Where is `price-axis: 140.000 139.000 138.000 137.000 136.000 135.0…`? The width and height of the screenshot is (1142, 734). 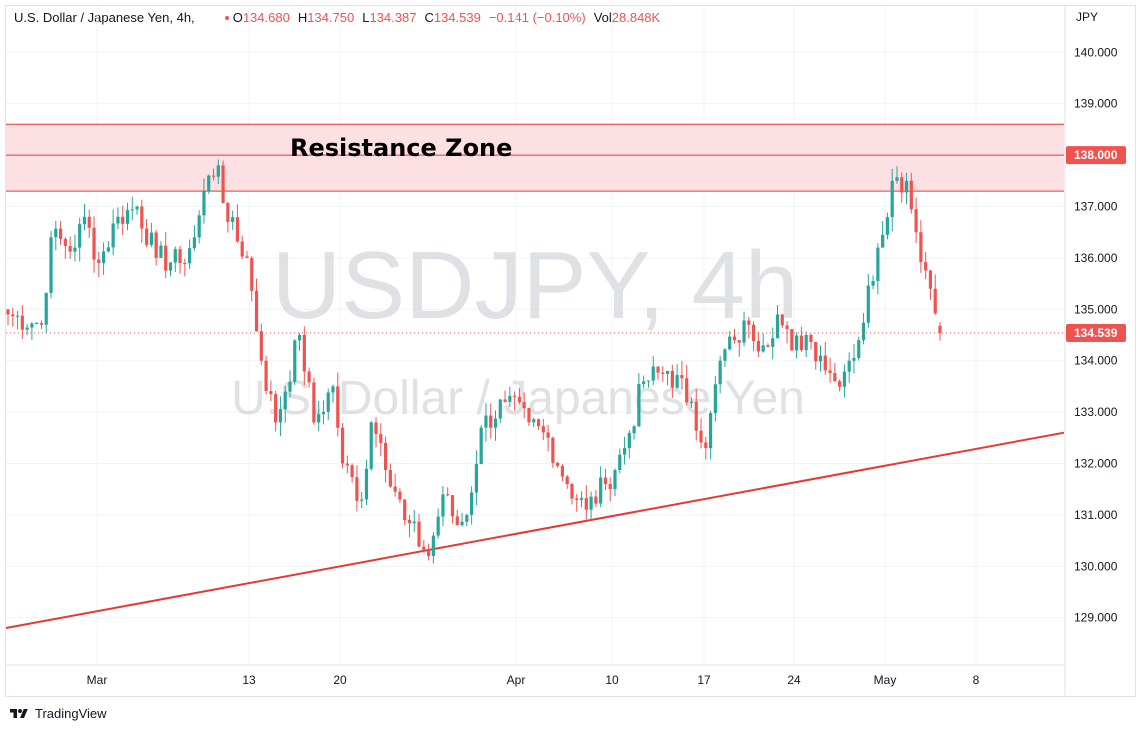
price-axis: 140.000 139.000 138.000 137.000 136.000 135.0… is located at coordinates (1096, 335).